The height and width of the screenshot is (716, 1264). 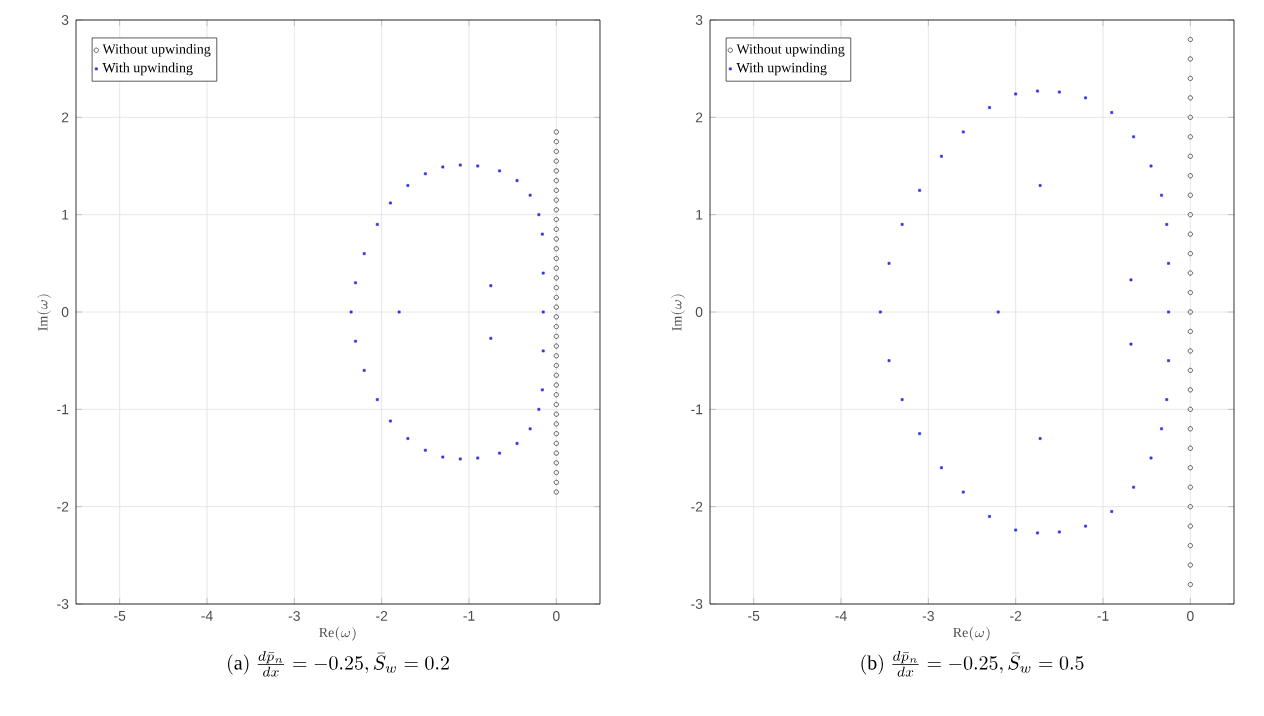 What do you see at coordinates (972, 663) in the screenshot?
I see `text: $\mathrm{(b)}\ \frac{d\bar{p}_n}{dx} = -0.25, \bar{S}_w = 0.5$` at bounding box center [972, 663].